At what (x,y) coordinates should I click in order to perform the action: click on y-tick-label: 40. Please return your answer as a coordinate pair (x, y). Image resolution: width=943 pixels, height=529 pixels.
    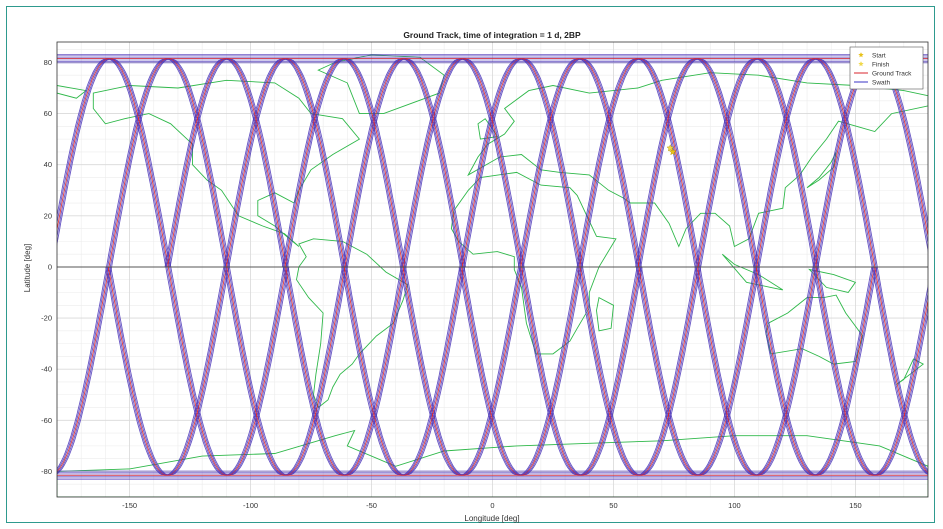
    Looking at the image, I should click on (48, 164).